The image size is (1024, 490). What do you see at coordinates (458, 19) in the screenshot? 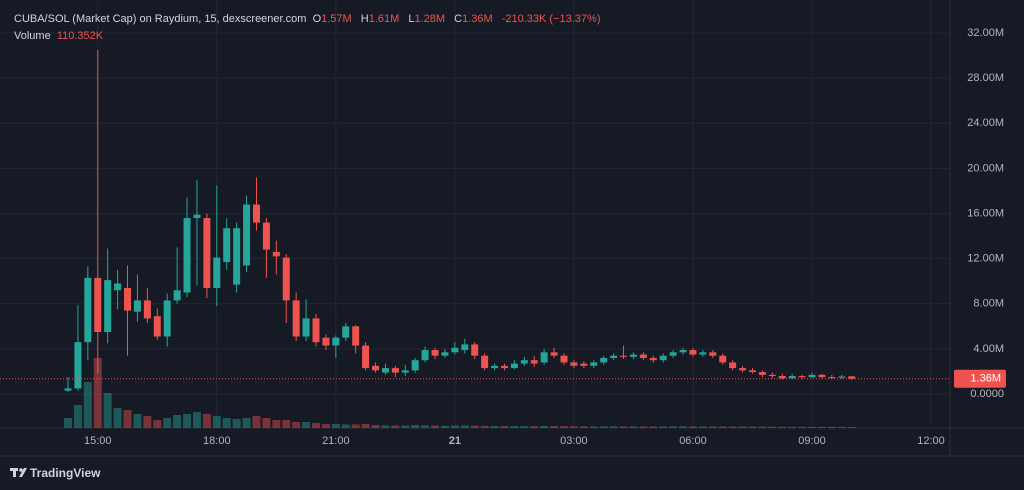
I see `close-label: C` at bounding box center [458, 19].